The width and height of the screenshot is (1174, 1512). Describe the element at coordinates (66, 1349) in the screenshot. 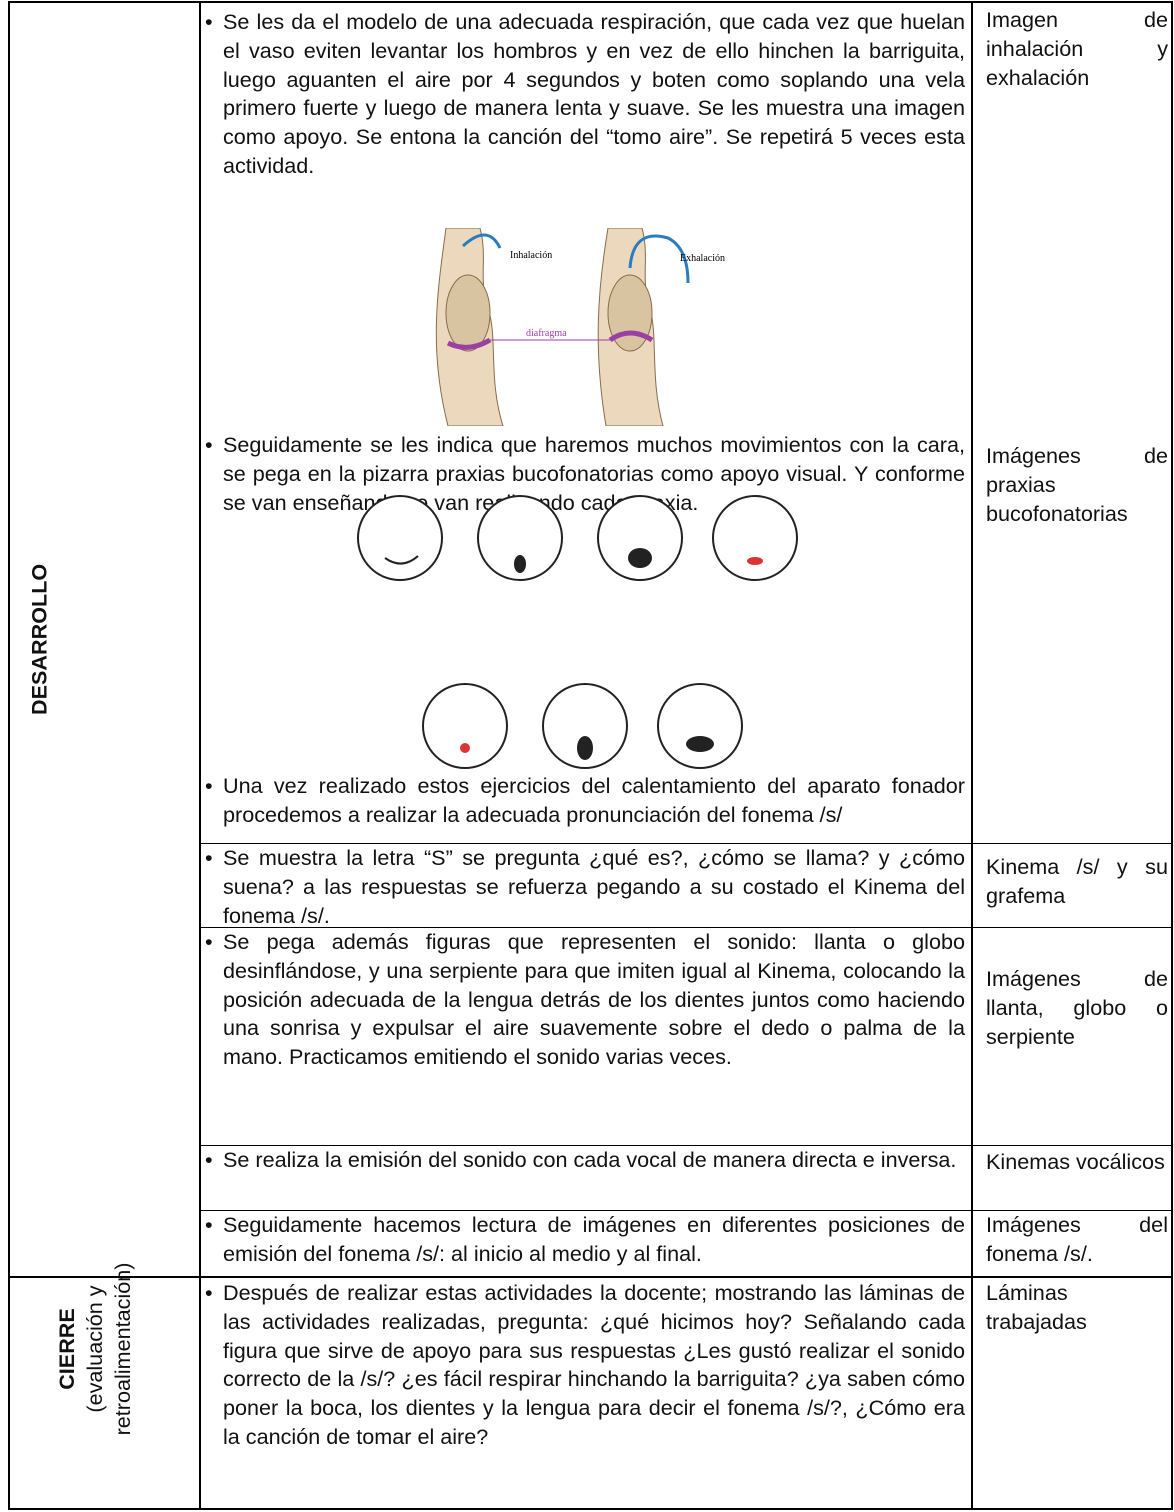

I see `stage-title-text: CIERRE` at that location.